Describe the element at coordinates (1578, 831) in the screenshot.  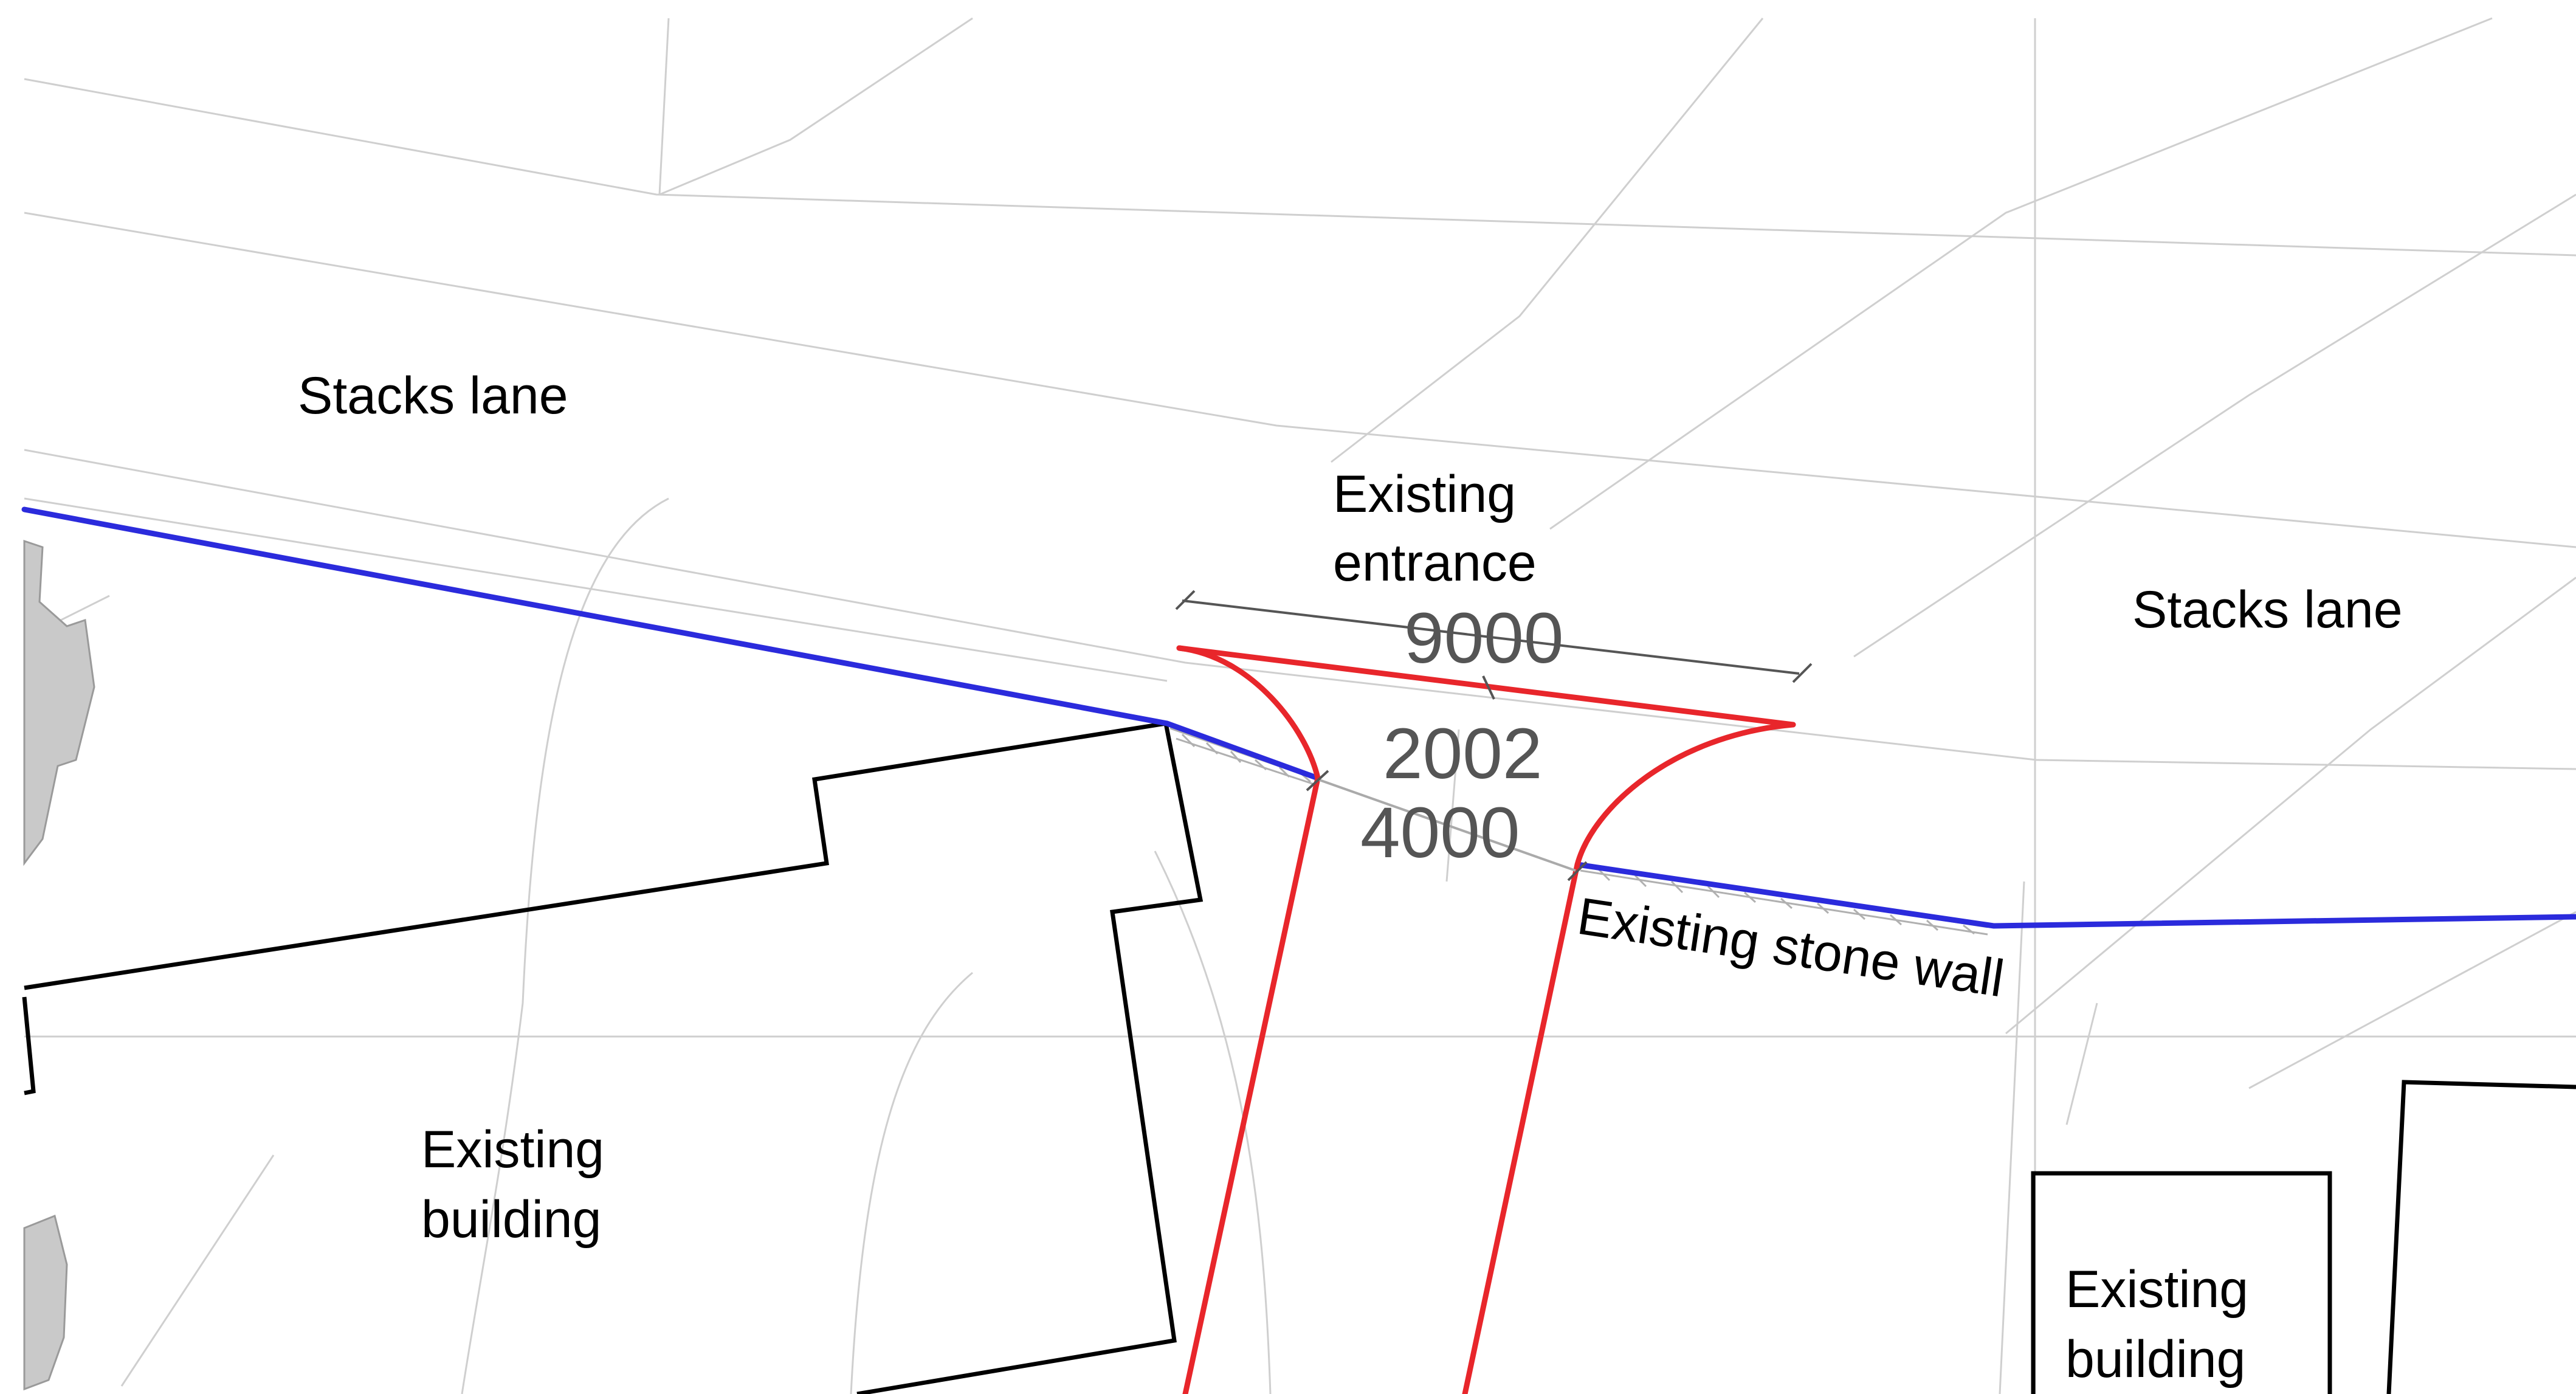
I see `stone-wall-hatch` at that location.